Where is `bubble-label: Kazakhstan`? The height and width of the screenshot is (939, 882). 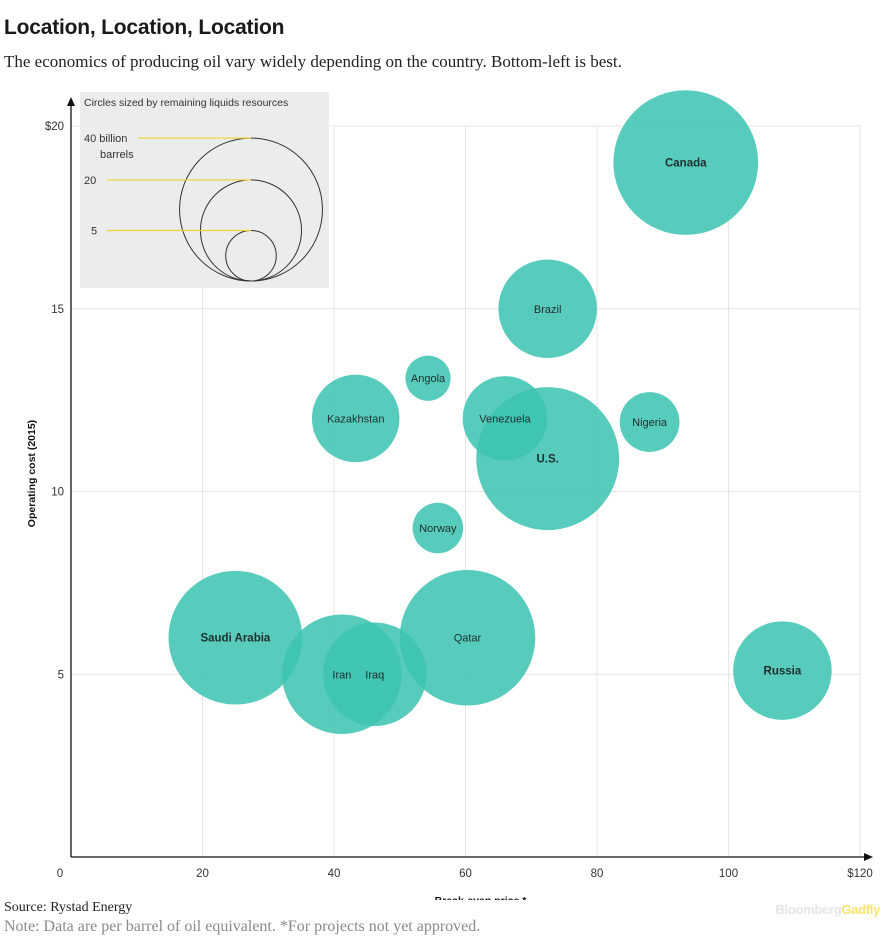 bubble-label: Kazakhstan is located at coordinates (355, 419).